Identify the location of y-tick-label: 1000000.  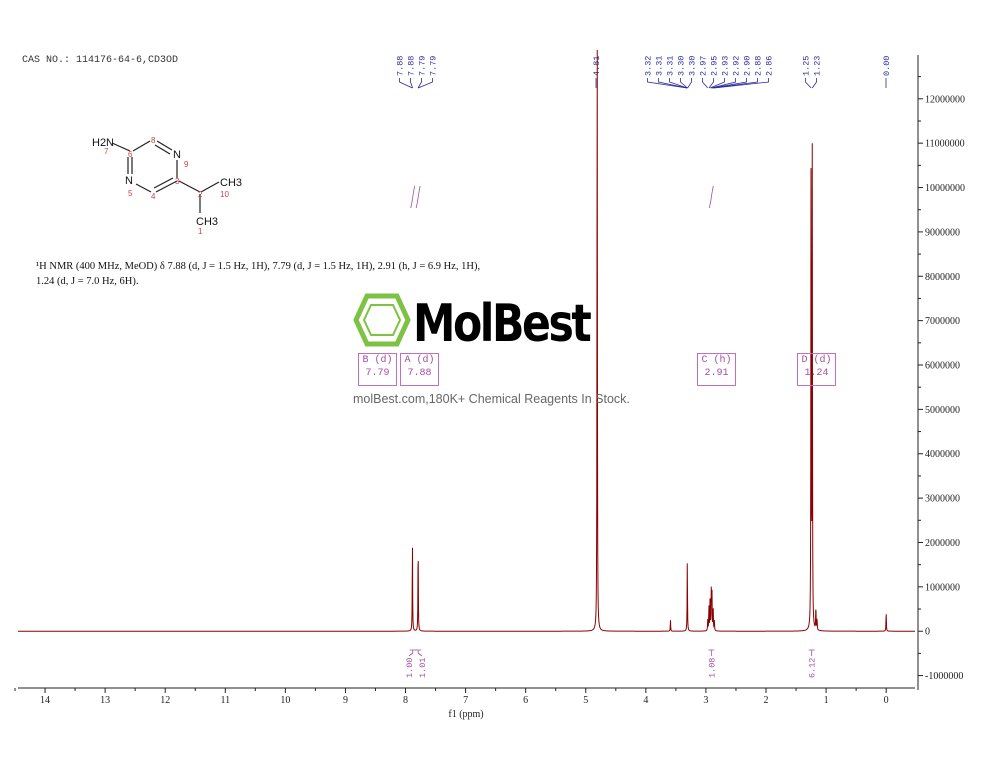
(942, 587).